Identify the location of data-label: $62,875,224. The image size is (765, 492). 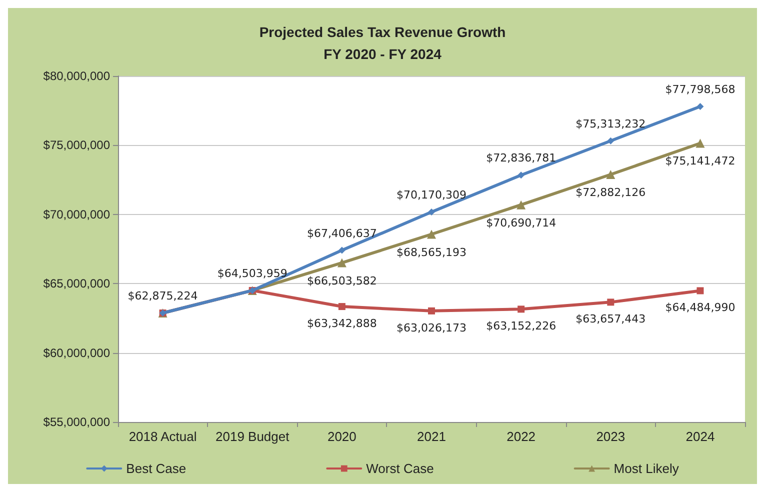
(163, 296).